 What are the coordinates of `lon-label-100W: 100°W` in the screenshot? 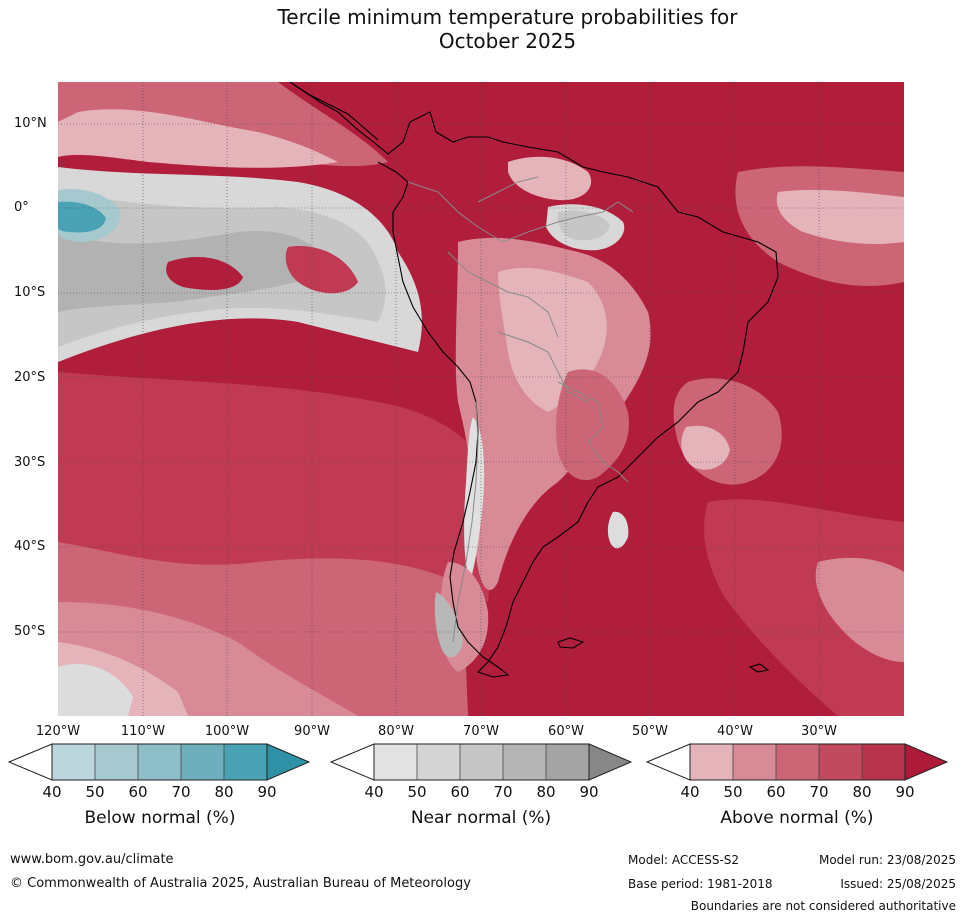 It's located at (227, 731).